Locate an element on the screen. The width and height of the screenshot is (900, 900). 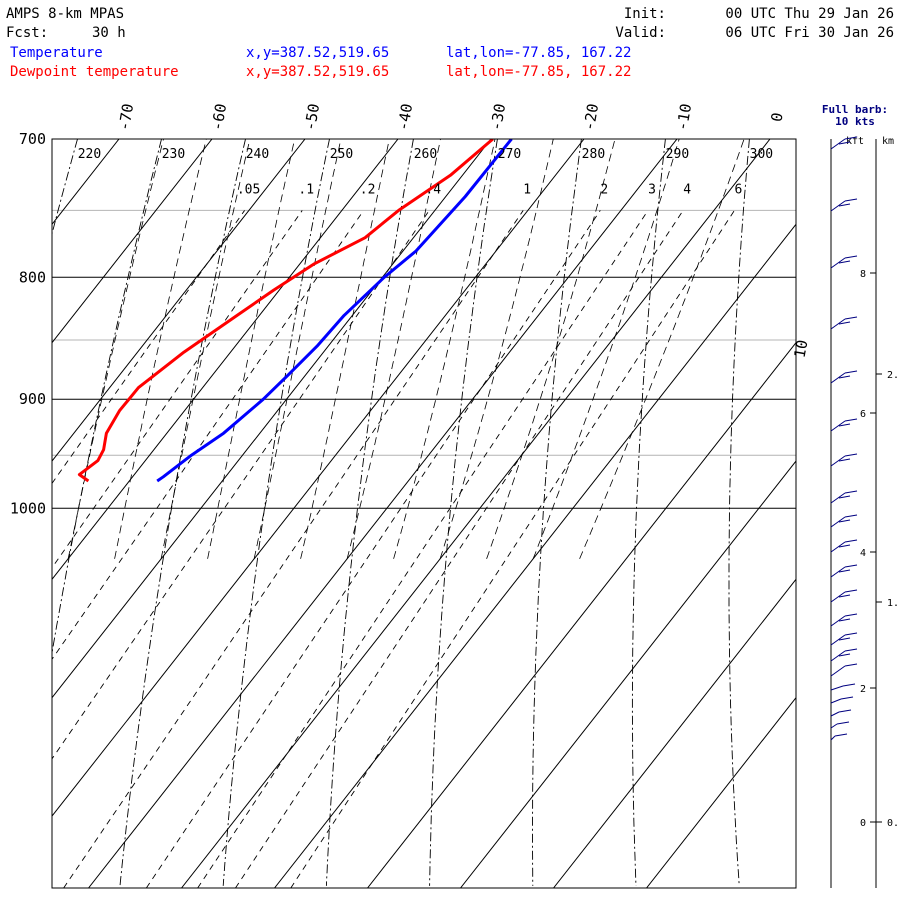
fcst-hours: 30 h is located at coordinates (109, 33).